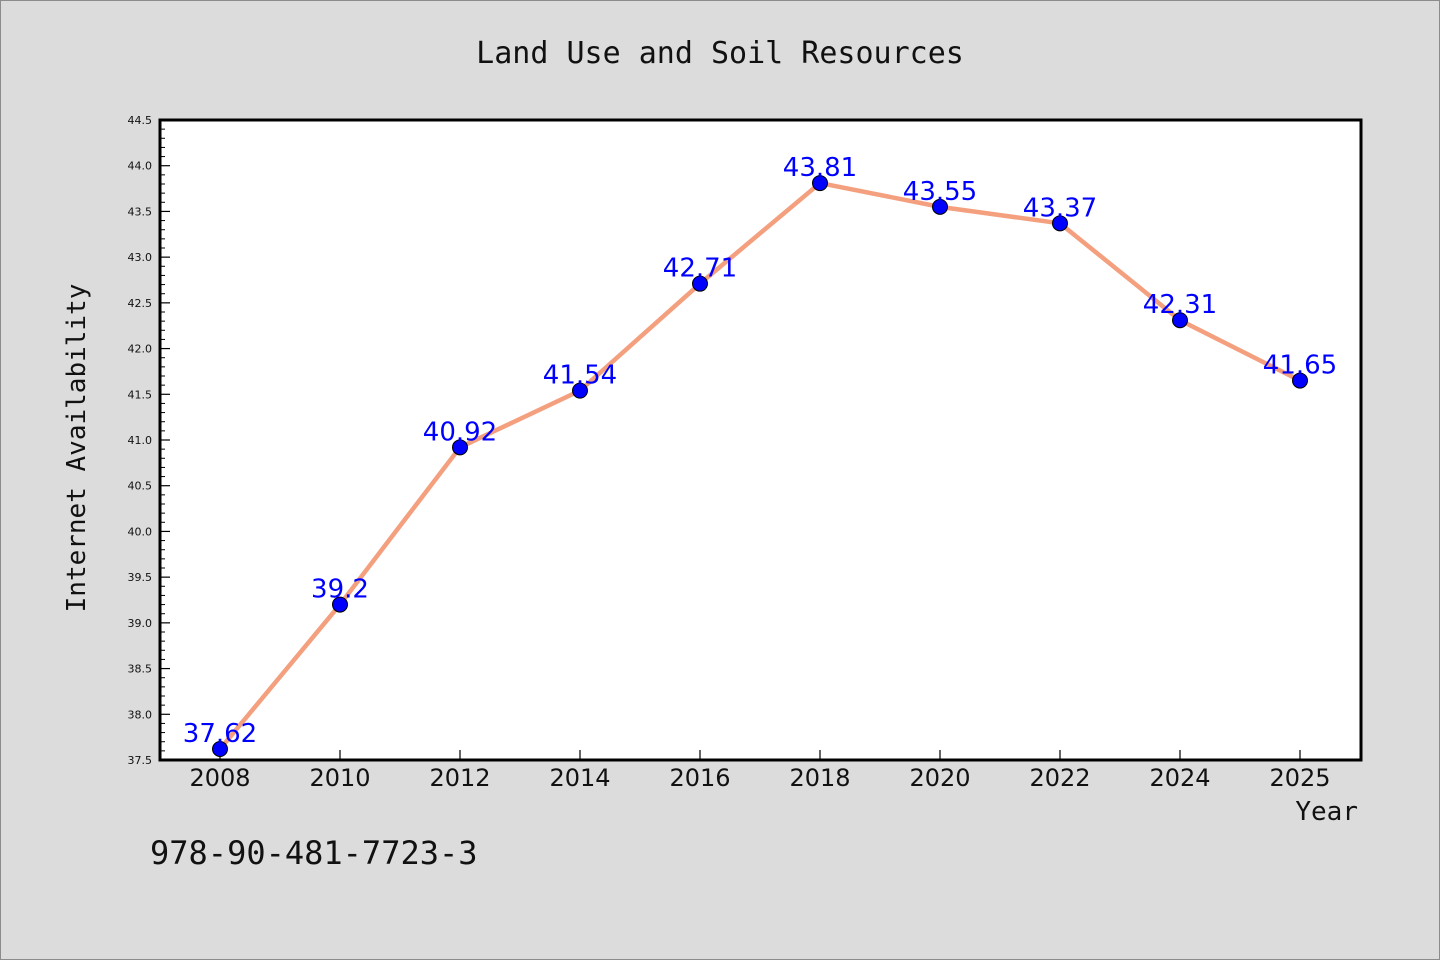 The image size is (1440, 960). Describe the element at coordinates (940, 192) in the screenshot. I see `data-label: 43.55` at that location.